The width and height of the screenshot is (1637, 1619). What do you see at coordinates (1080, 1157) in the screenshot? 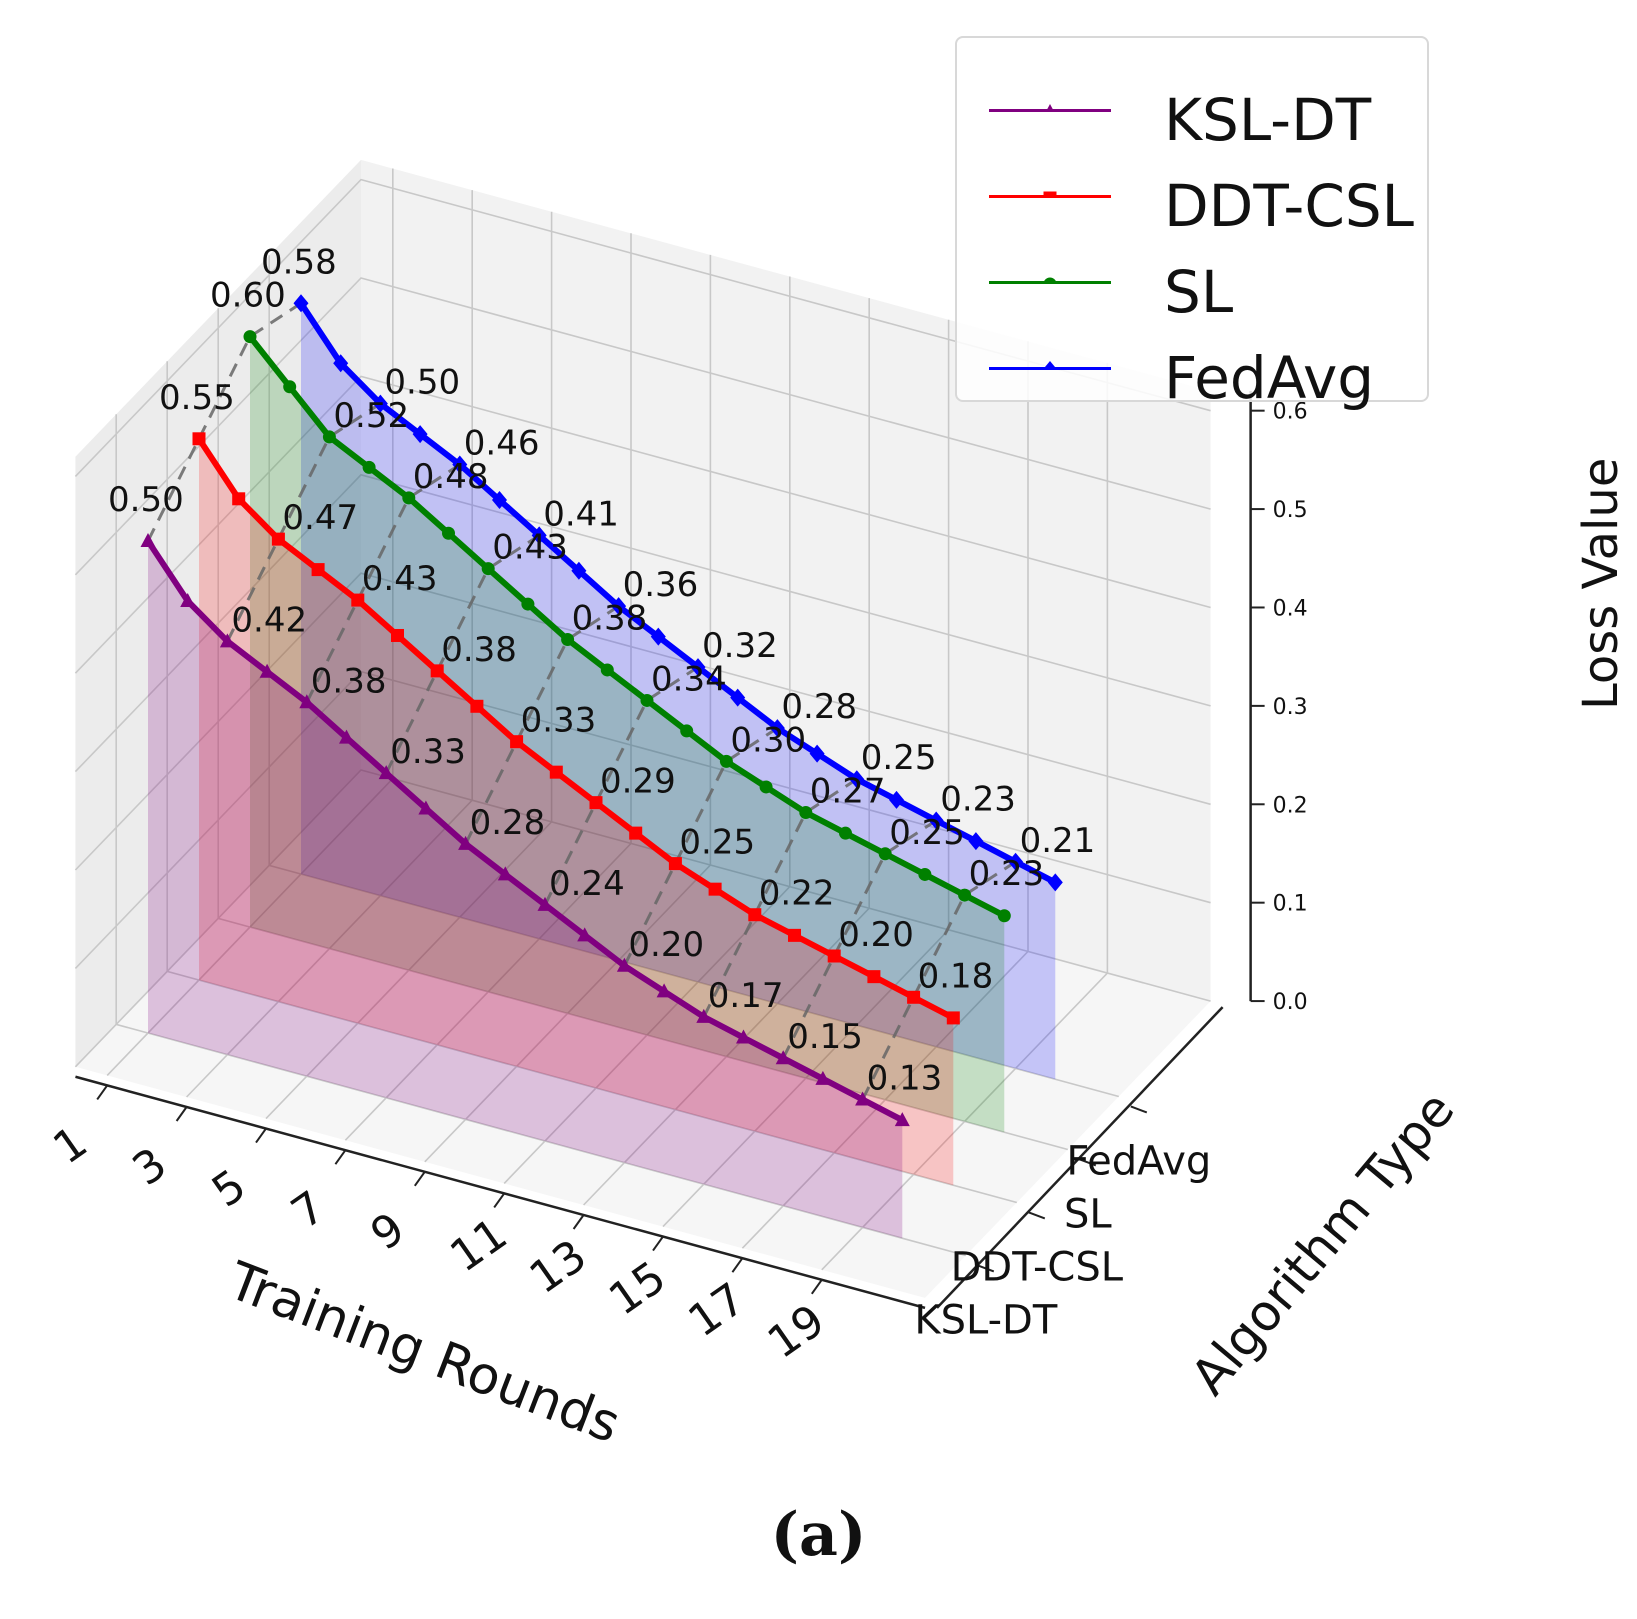
I see `y-axis-line` at bounding box center [1080, 1157].